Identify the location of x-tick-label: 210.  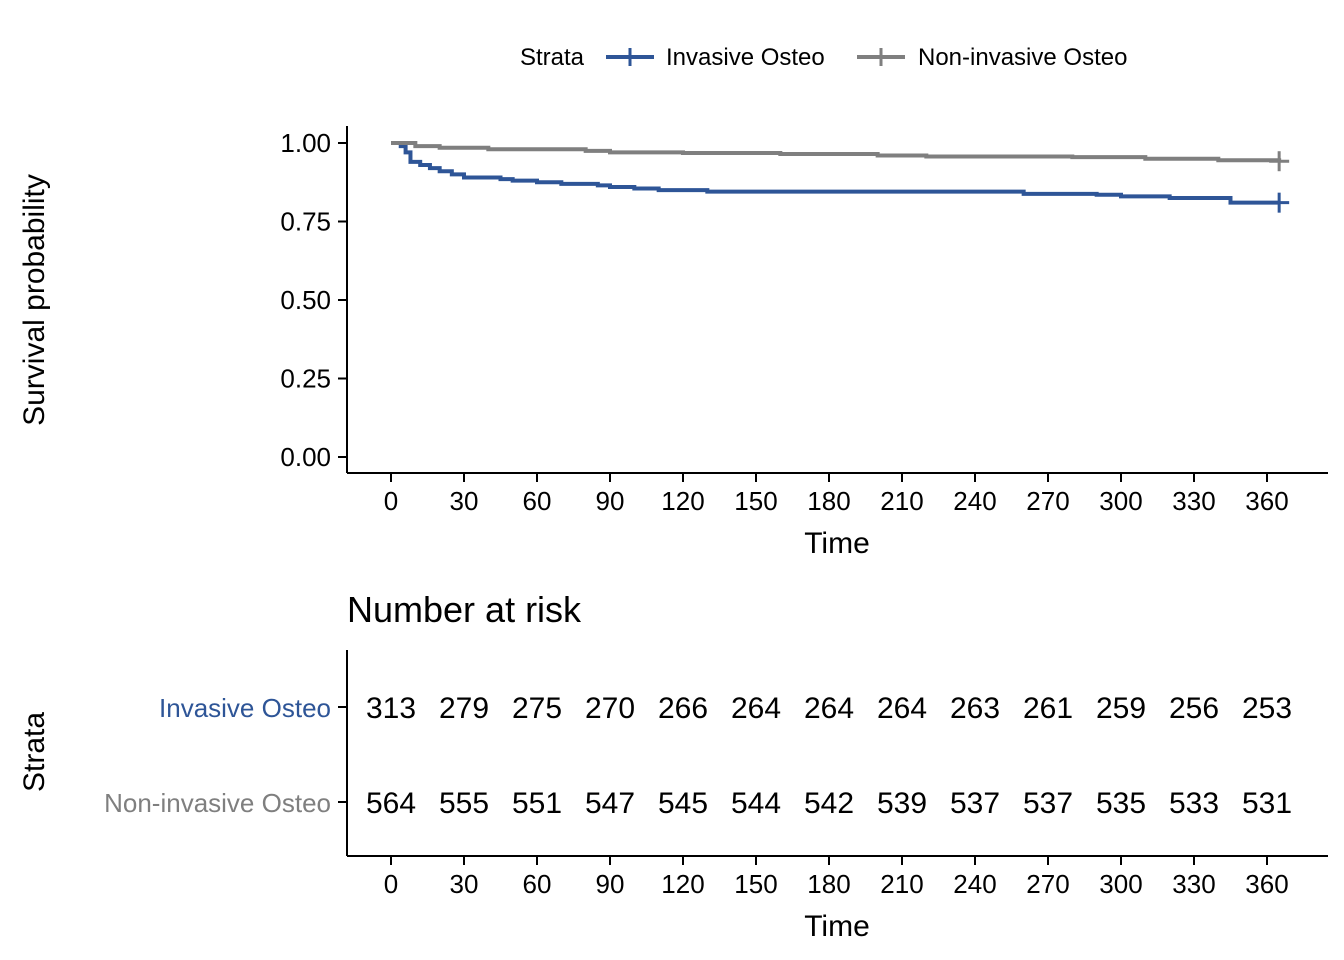
(901, 501).